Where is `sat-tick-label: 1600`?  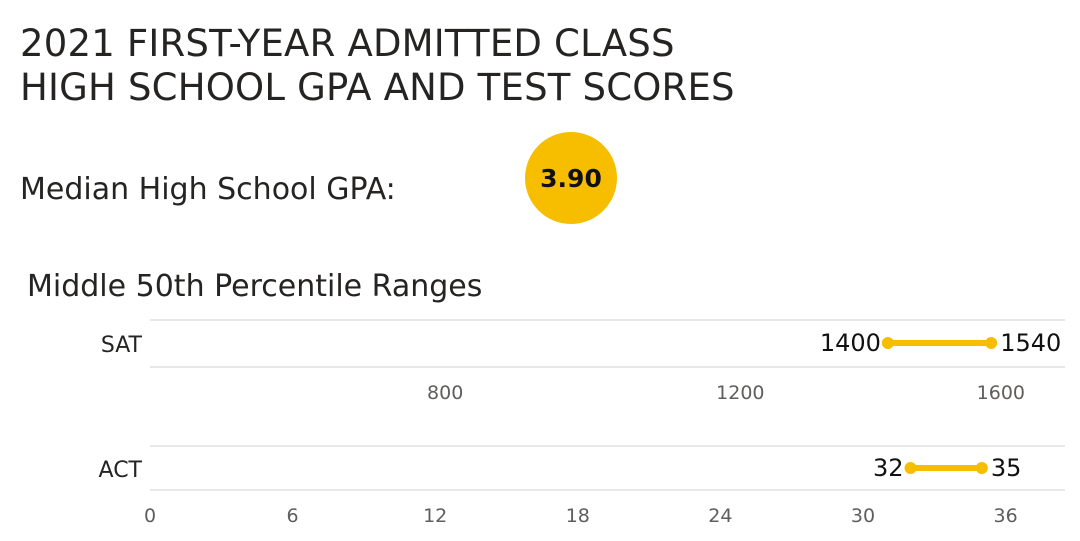 sat-tick-label: 1600 is located at coordinates (1001, 393).